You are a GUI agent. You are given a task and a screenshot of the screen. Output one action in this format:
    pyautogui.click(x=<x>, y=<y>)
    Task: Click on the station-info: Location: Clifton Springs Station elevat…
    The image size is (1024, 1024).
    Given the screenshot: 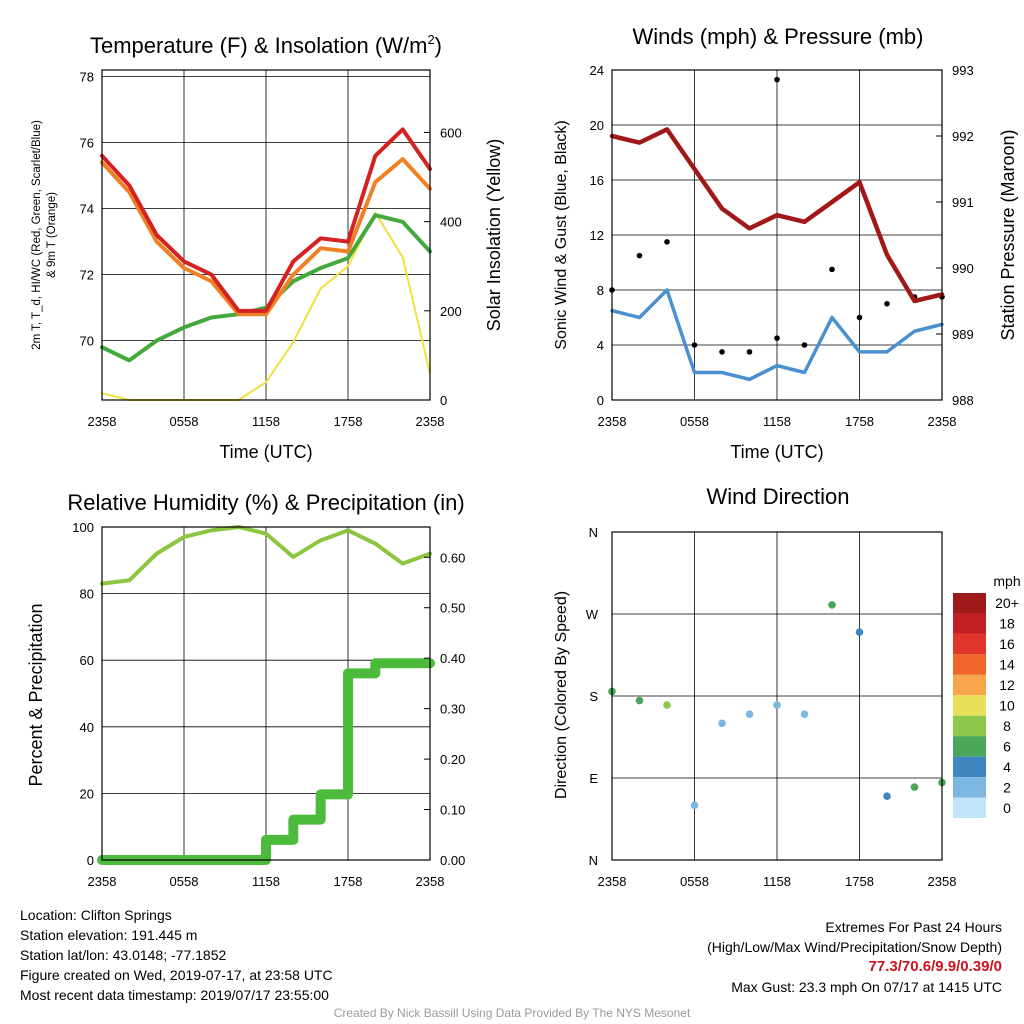 What is the action you would take?
    pyautogui.click(x=176, y=955)
    